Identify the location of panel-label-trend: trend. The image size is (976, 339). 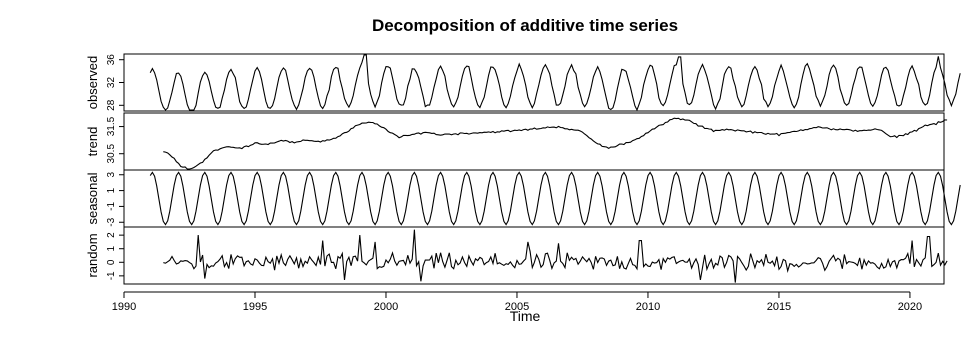
(92, 142).